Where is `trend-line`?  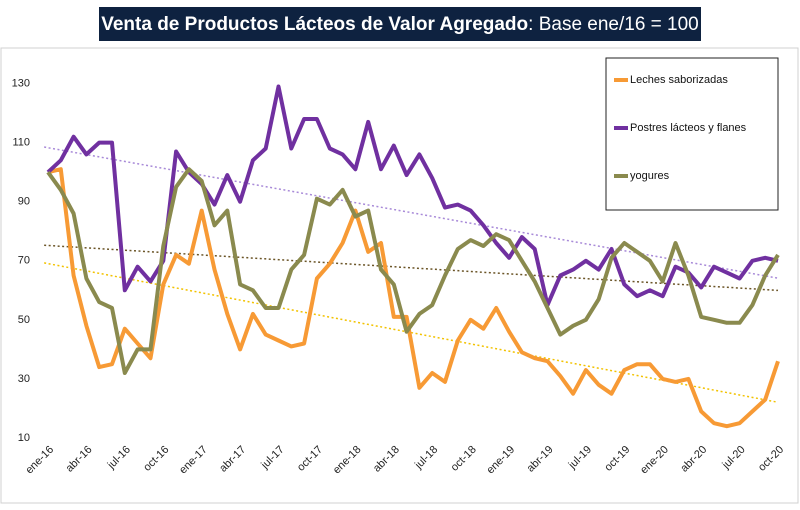 trend-line is located at coordinates (411, 268).